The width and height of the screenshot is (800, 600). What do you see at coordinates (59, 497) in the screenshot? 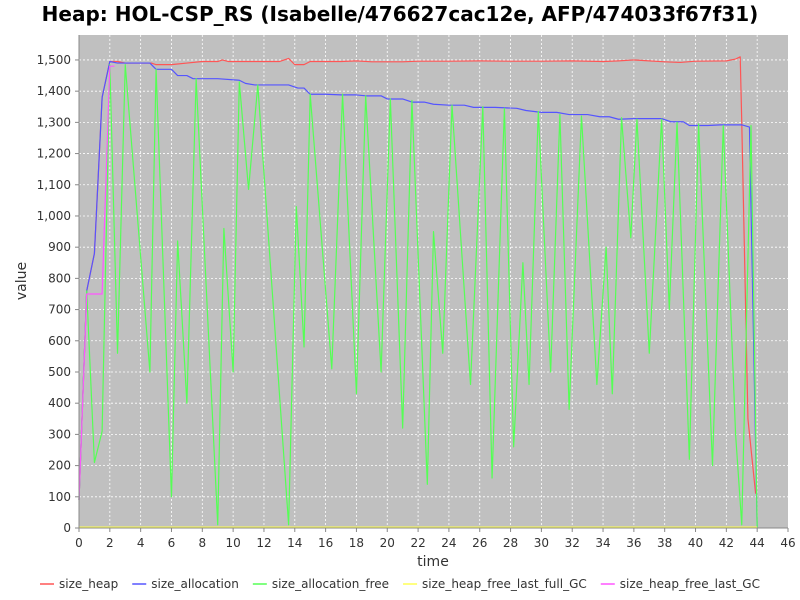
I see `y-tick-label: 100` at bounding box center [59, 497].